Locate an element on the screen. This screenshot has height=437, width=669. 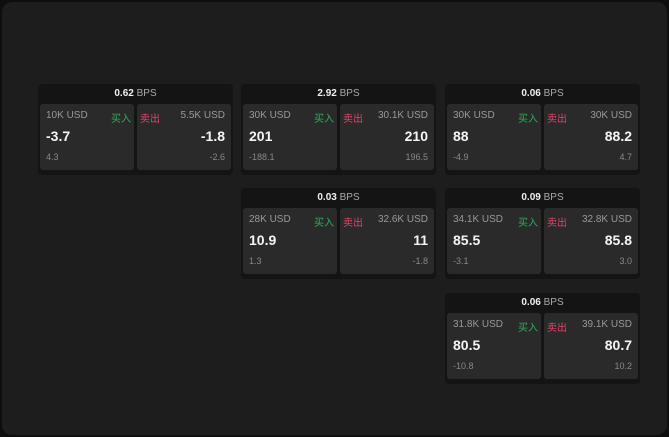
buy-change: -10.8 is located at coordinates (463, 366).